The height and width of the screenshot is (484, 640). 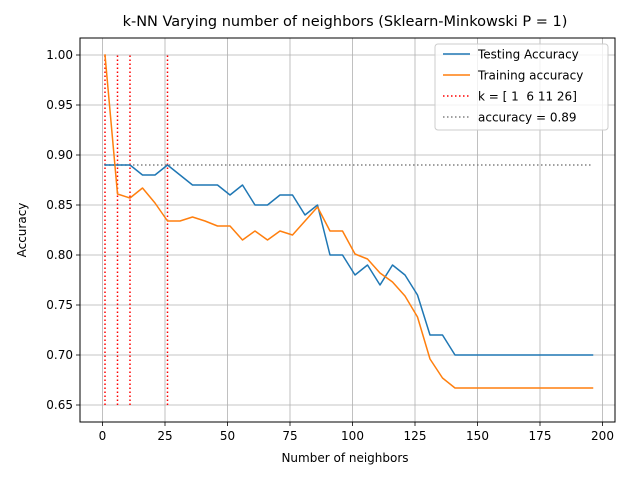 What do you see at coordinates (415, 436) in the screenshot?
I see `x-tick-label: 125` at bounding box center [415, 436].